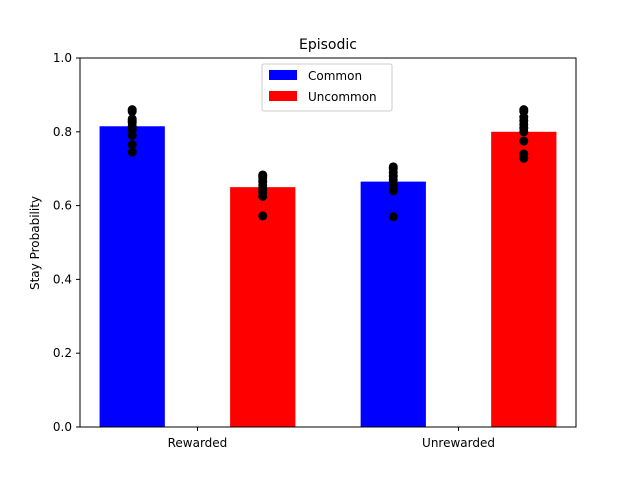 The width and height of the screenshot is (640, 480). What do you see at coordinates (62, 353) in the screenshot?
I see `y-tick-label-1: 0.2` at bounding box center [62, 353].